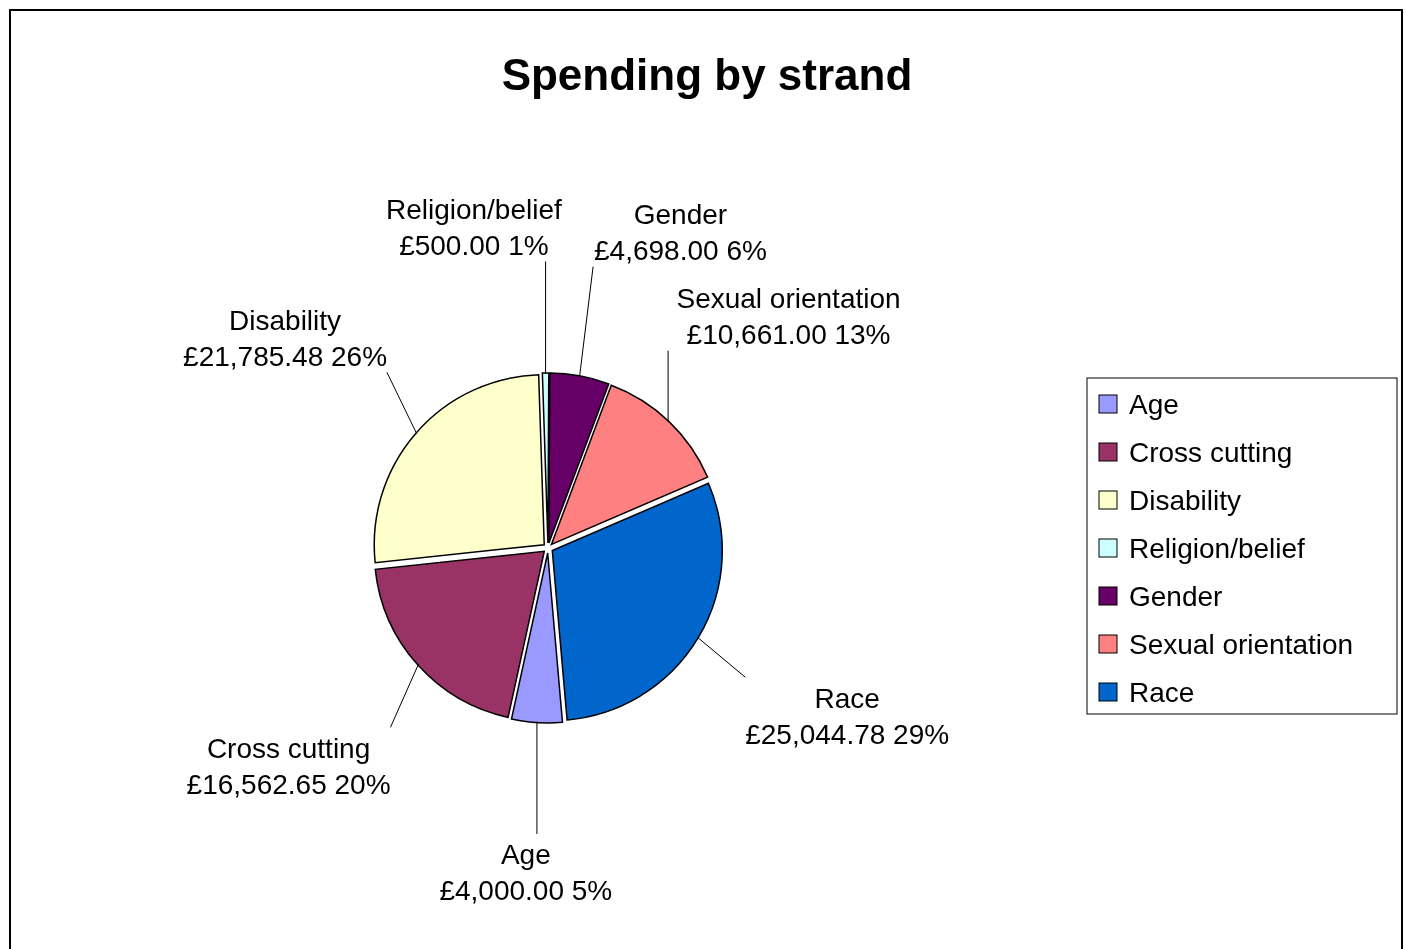 The width and height of the screenshot is (1406, 949). What do you see at coordinates (1154, 404) in the screenshot?
I see `legend-label: Age` at bounding box center [1154, 404].